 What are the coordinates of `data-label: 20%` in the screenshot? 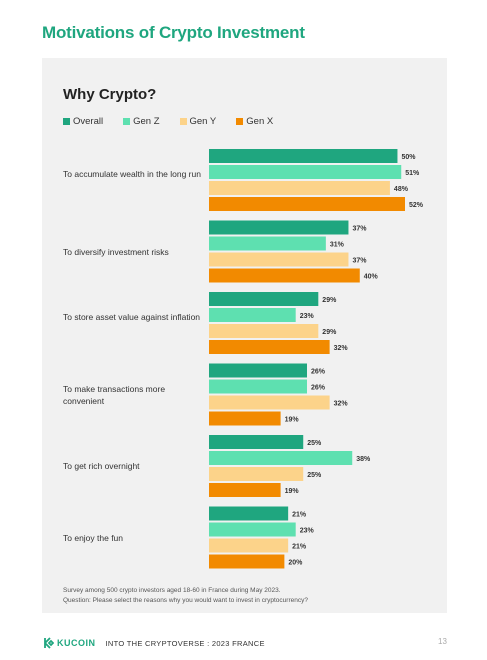 It's located at (295, 563).